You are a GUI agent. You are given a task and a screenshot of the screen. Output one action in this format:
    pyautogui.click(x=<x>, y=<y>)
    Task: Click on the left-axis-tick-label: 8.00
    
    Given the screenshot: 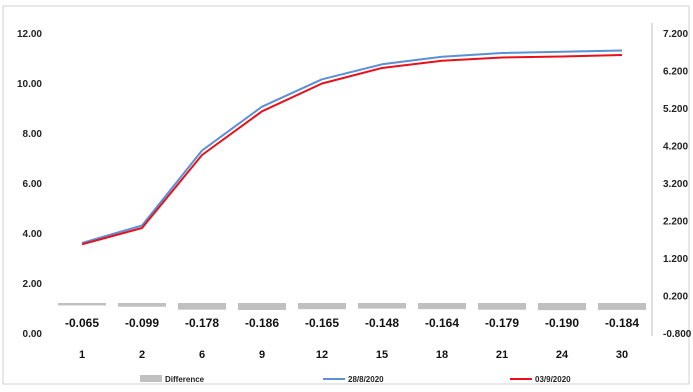 What is the action you would take?
    pyautogui.click(x=33, y=134)
    